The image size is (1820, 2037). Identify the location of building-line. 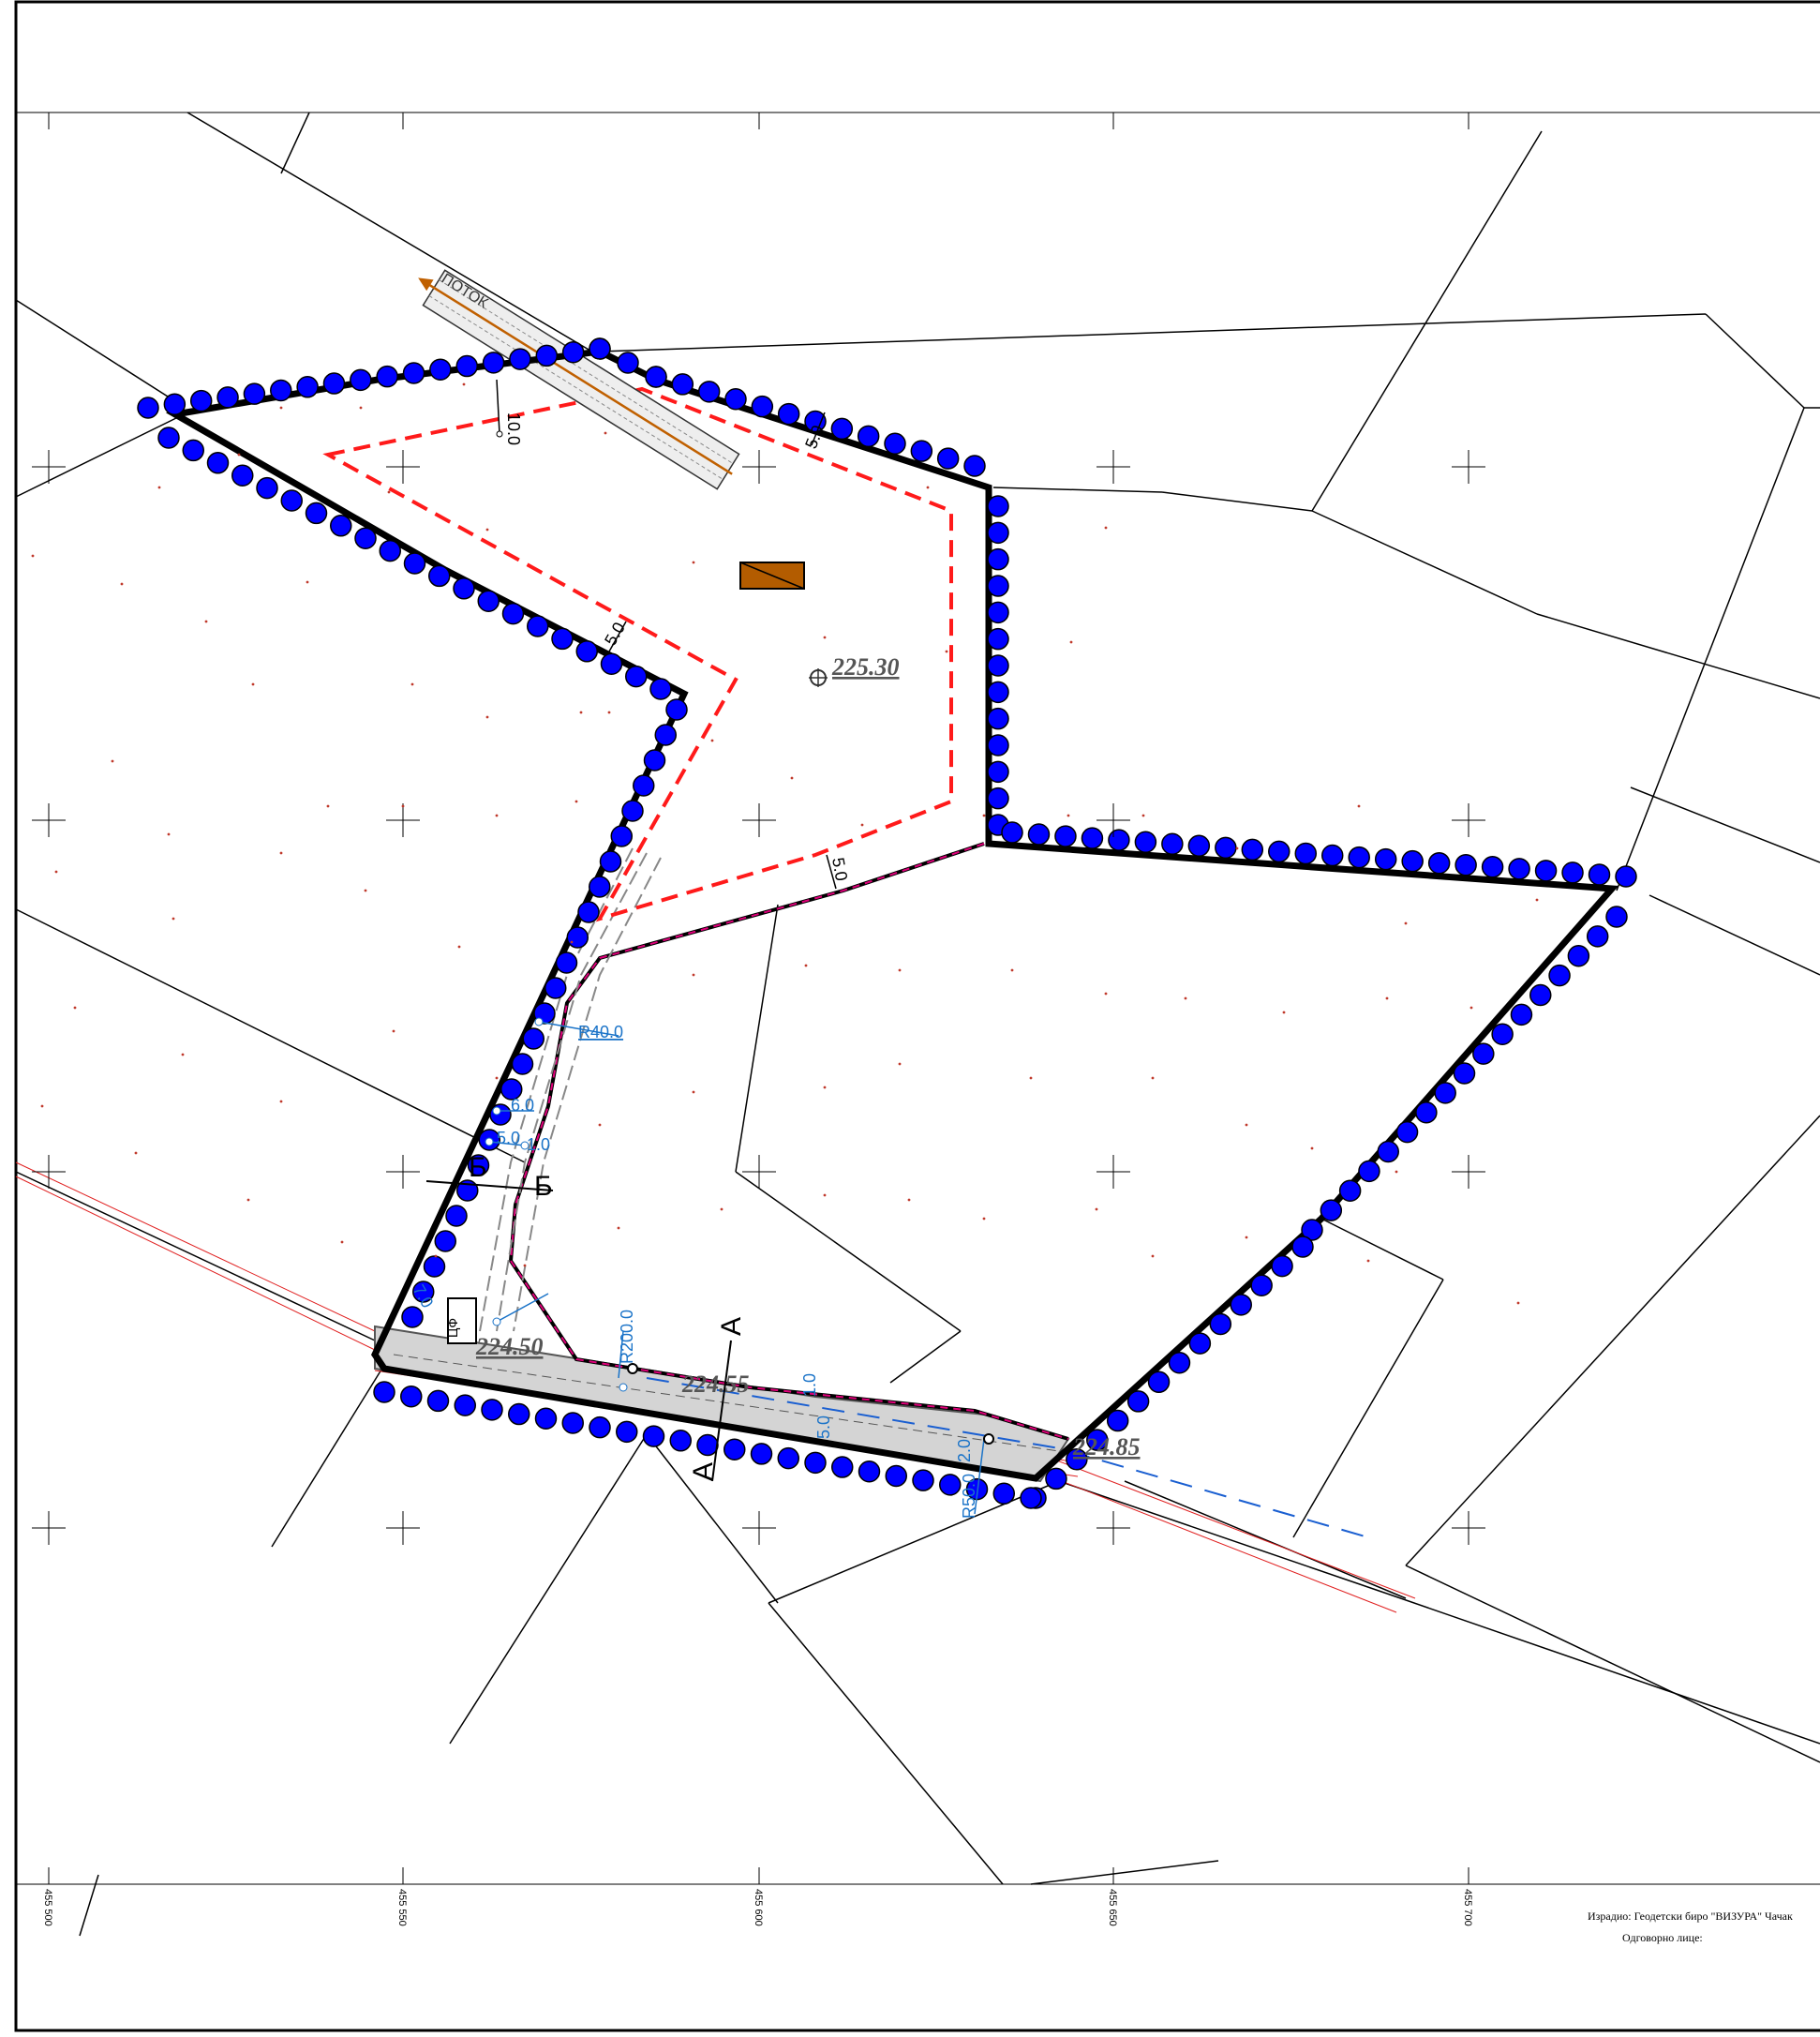
(637, 654).